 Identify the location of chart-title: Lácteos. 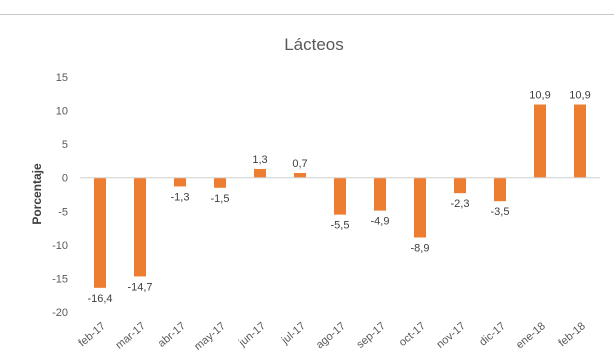
(314, 44).